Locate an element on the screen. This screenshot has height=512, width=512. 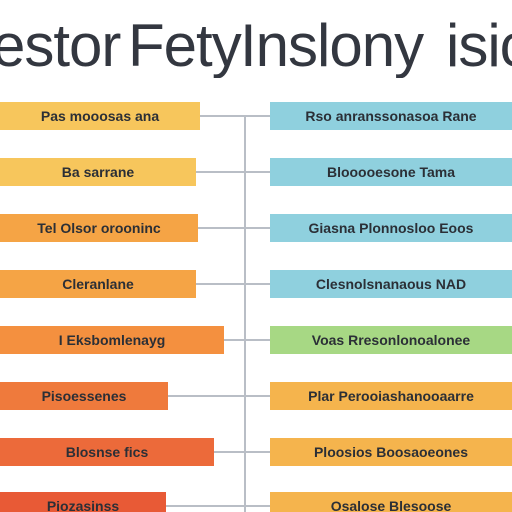
right-bar-label: Giasna Plonnosloo Eoos is located at coordinates (391, 228).